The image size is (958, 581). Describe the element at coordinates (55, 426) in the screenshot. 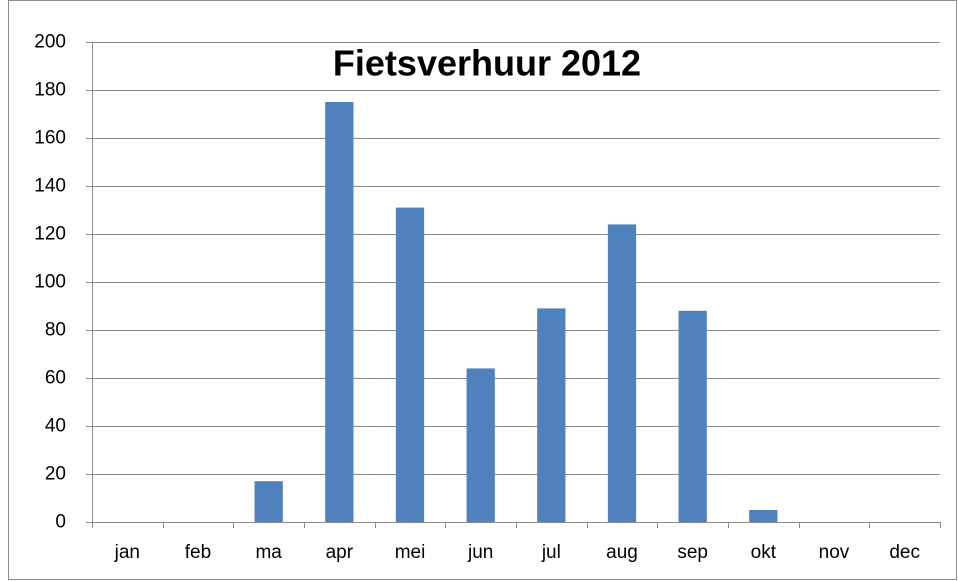

I see `y-tick-label: 40` at that location.